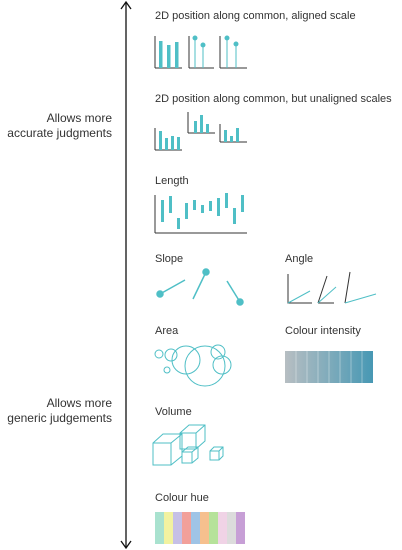 This screenshot has height=550, width=402. I want to click on area-title: Area, so click(167, 331).